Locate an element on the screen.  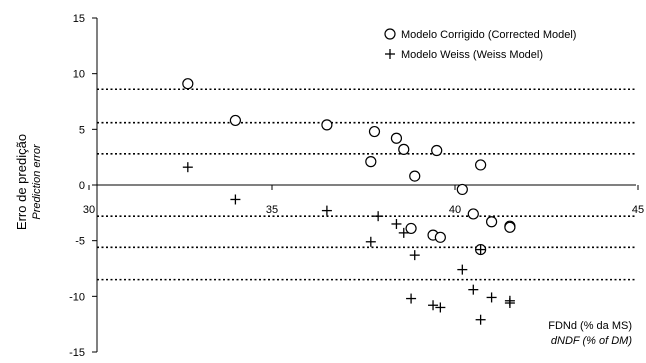
y-axis-label-en: Prediction error is located at coordinates (37, 181).